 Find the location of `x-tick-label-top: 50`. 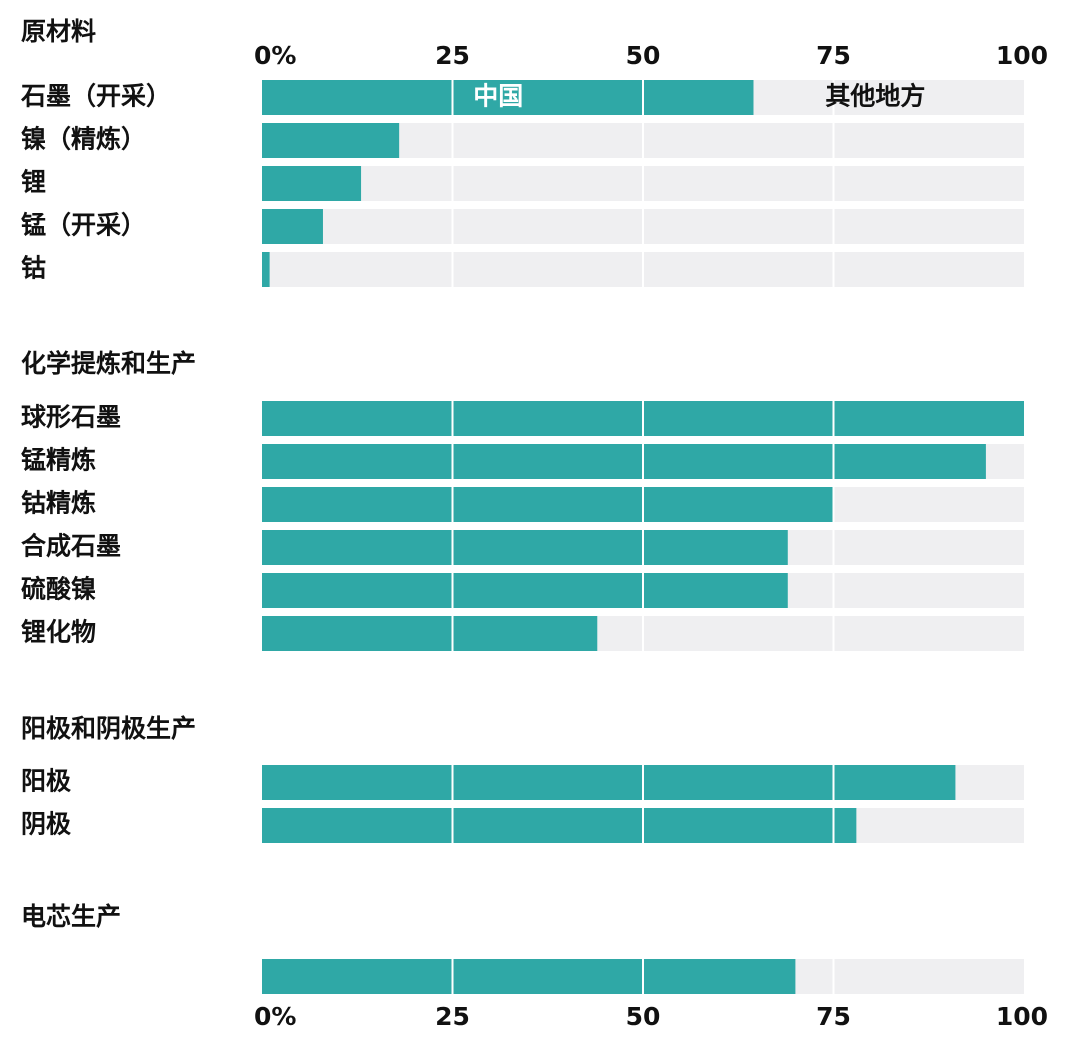

x-tick-label-top: 50 is located at coordinates (643, 55).